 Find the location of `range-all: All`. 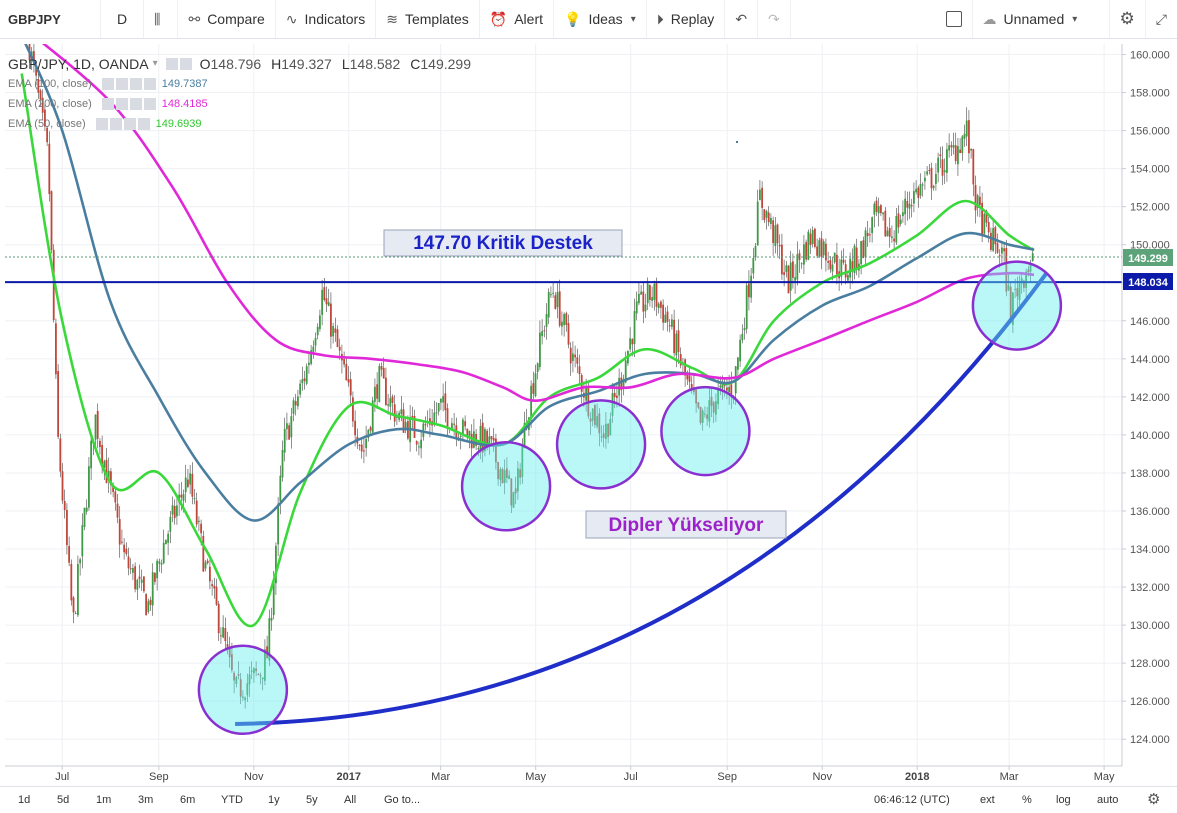

range-all: All is located at coordinates (350, 800).